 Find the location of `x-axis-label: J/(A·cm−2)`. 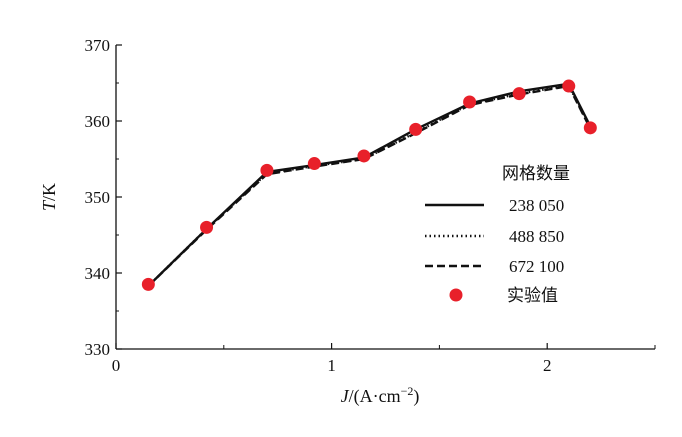

x-axis-label: J/(A·cm−2) is located at coordinates (380, 395).